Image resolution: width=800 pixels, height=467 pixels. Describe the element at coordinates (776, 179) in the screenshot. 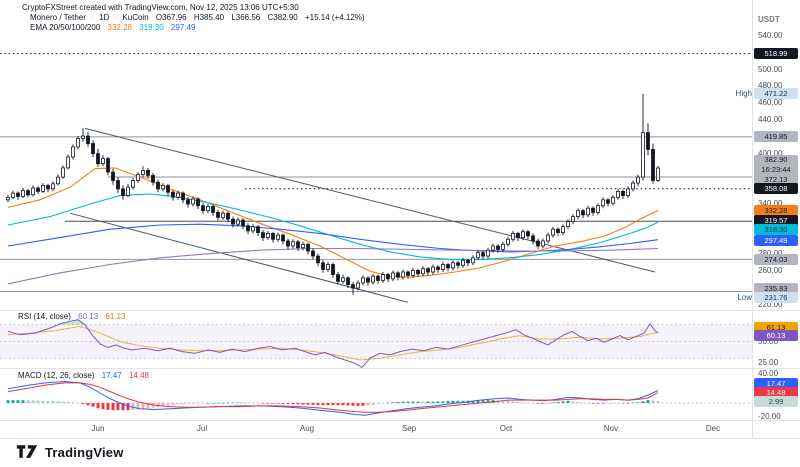

I see `price-badge: 372.13` at that location.